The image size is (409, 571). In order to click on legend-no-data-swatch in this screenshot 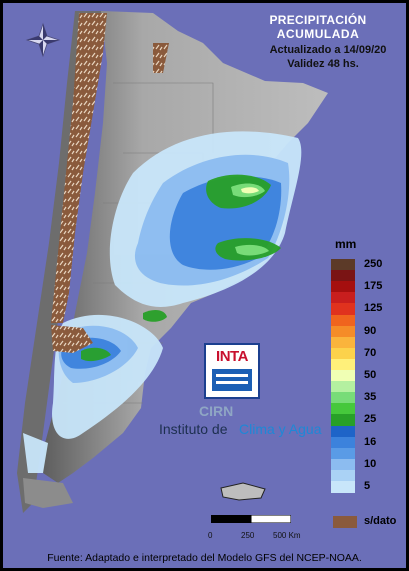, I will do `click(345, 522)`.